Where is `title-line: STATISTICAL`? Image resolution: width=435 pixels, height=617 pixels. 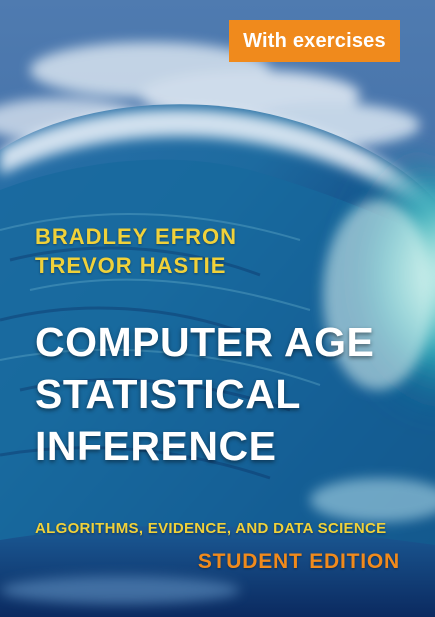
title-line: STATISTICAL is located at coordinates (168, 394).